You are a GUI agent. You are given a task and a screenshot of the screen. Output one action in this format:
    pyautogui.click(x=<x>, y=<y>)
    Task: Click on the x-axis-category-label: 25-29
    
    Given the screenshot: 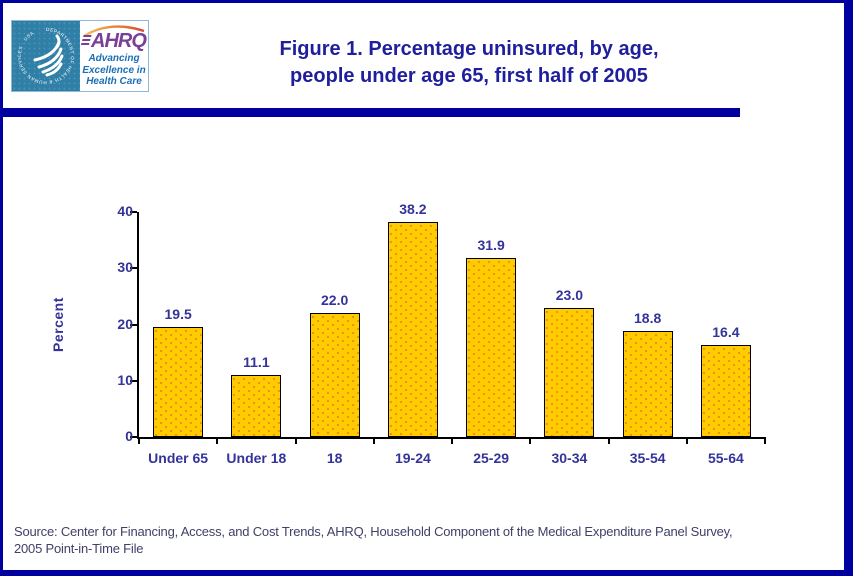 What is the action you would take?
    pyautogui.click(x=491, y=458)
    